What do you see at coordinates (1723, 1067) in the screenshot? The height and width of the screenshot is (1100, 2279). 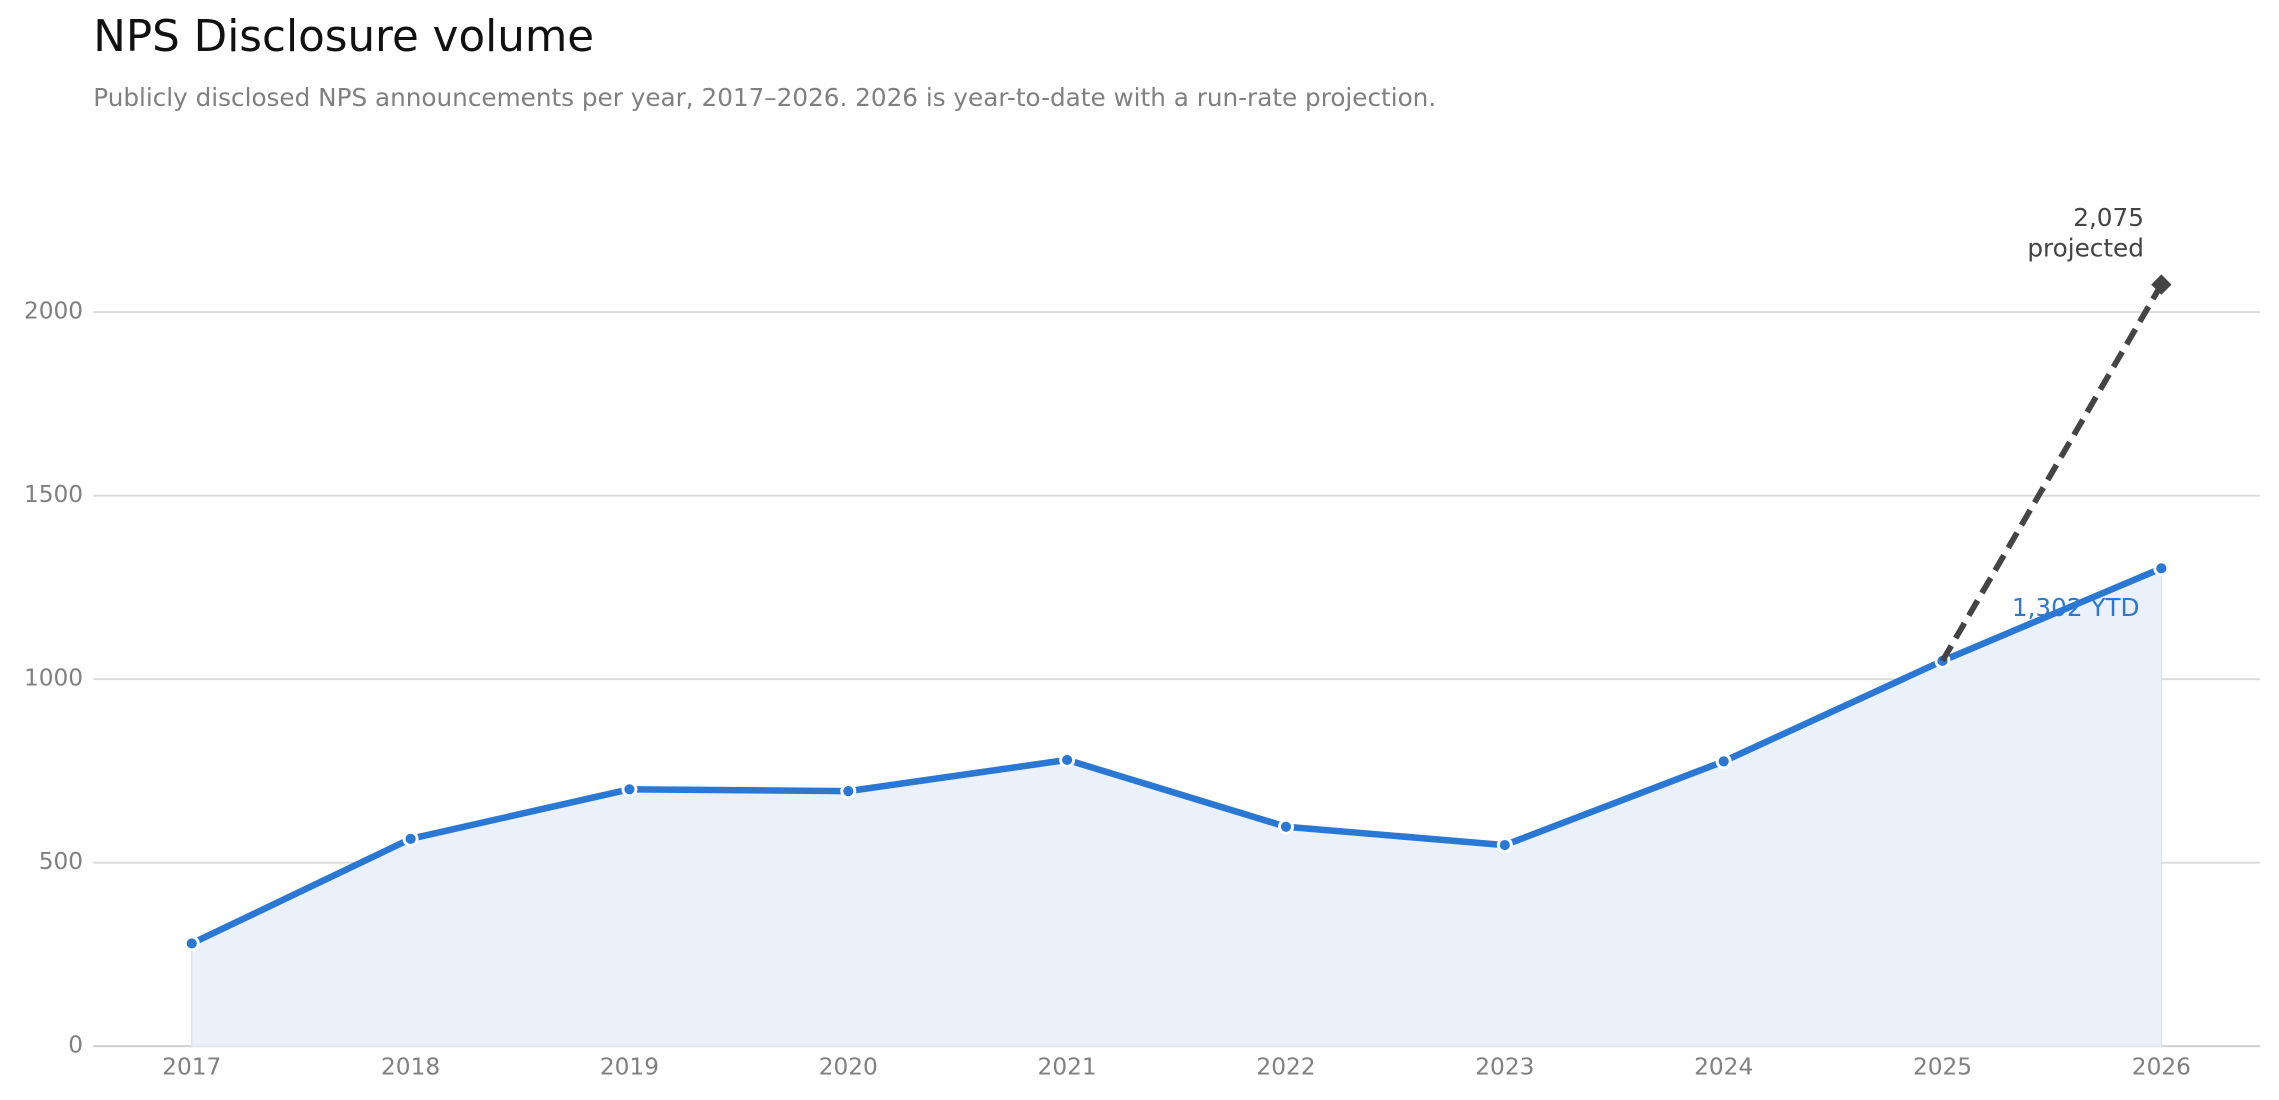 I see `x-tick-label: 2024` at bounding box center [1723, 1067].